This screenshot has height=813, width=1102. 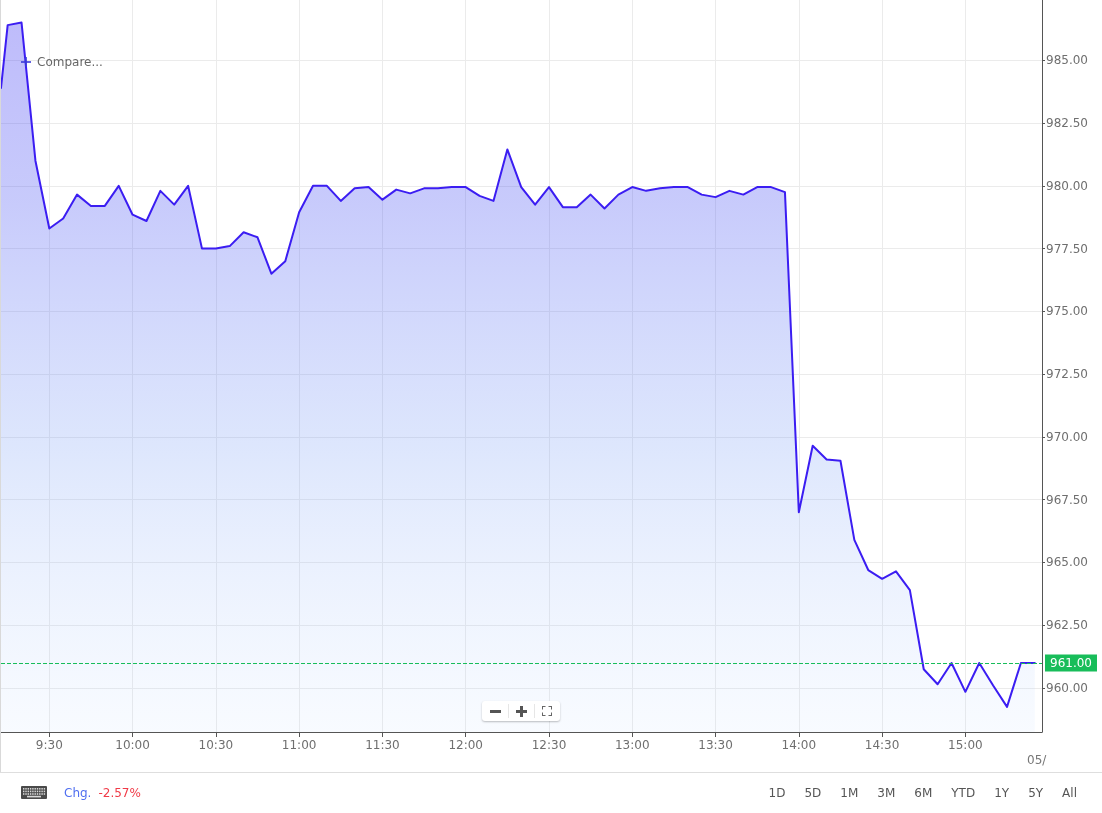 What do you see at coordinates (132, 745) in the screenshot?
I see `x-tick-label: 10:00` at bounding box center [132, 745].